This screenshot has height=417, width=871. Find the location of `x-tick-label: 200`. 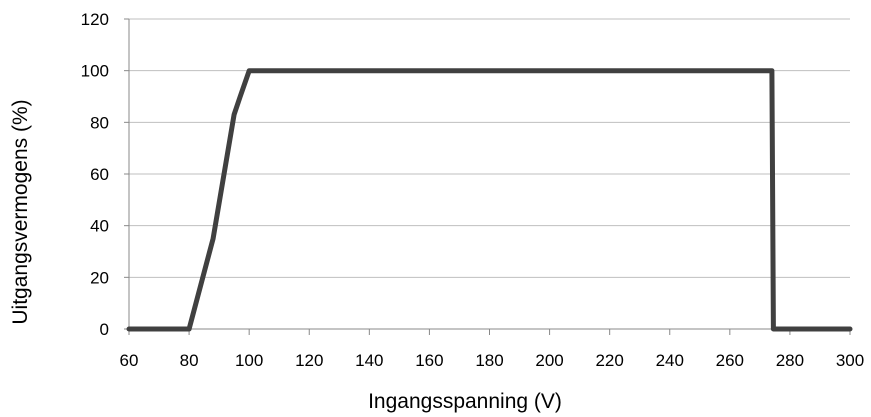

x-tick-label: 200 is located at coordinates (549, 360).